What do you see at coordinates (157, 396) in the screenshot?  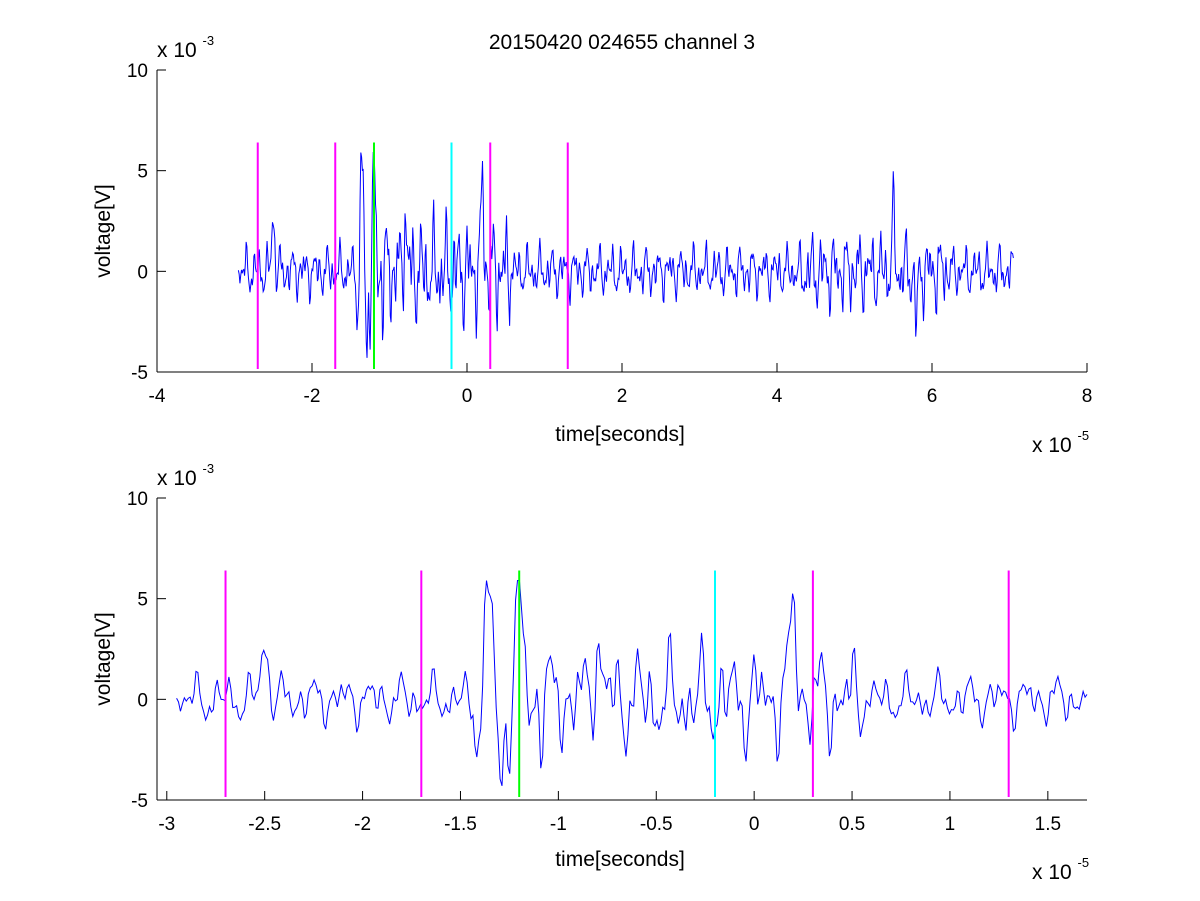 I see `x-tick-label: -4` at bounding box center [157, 396].